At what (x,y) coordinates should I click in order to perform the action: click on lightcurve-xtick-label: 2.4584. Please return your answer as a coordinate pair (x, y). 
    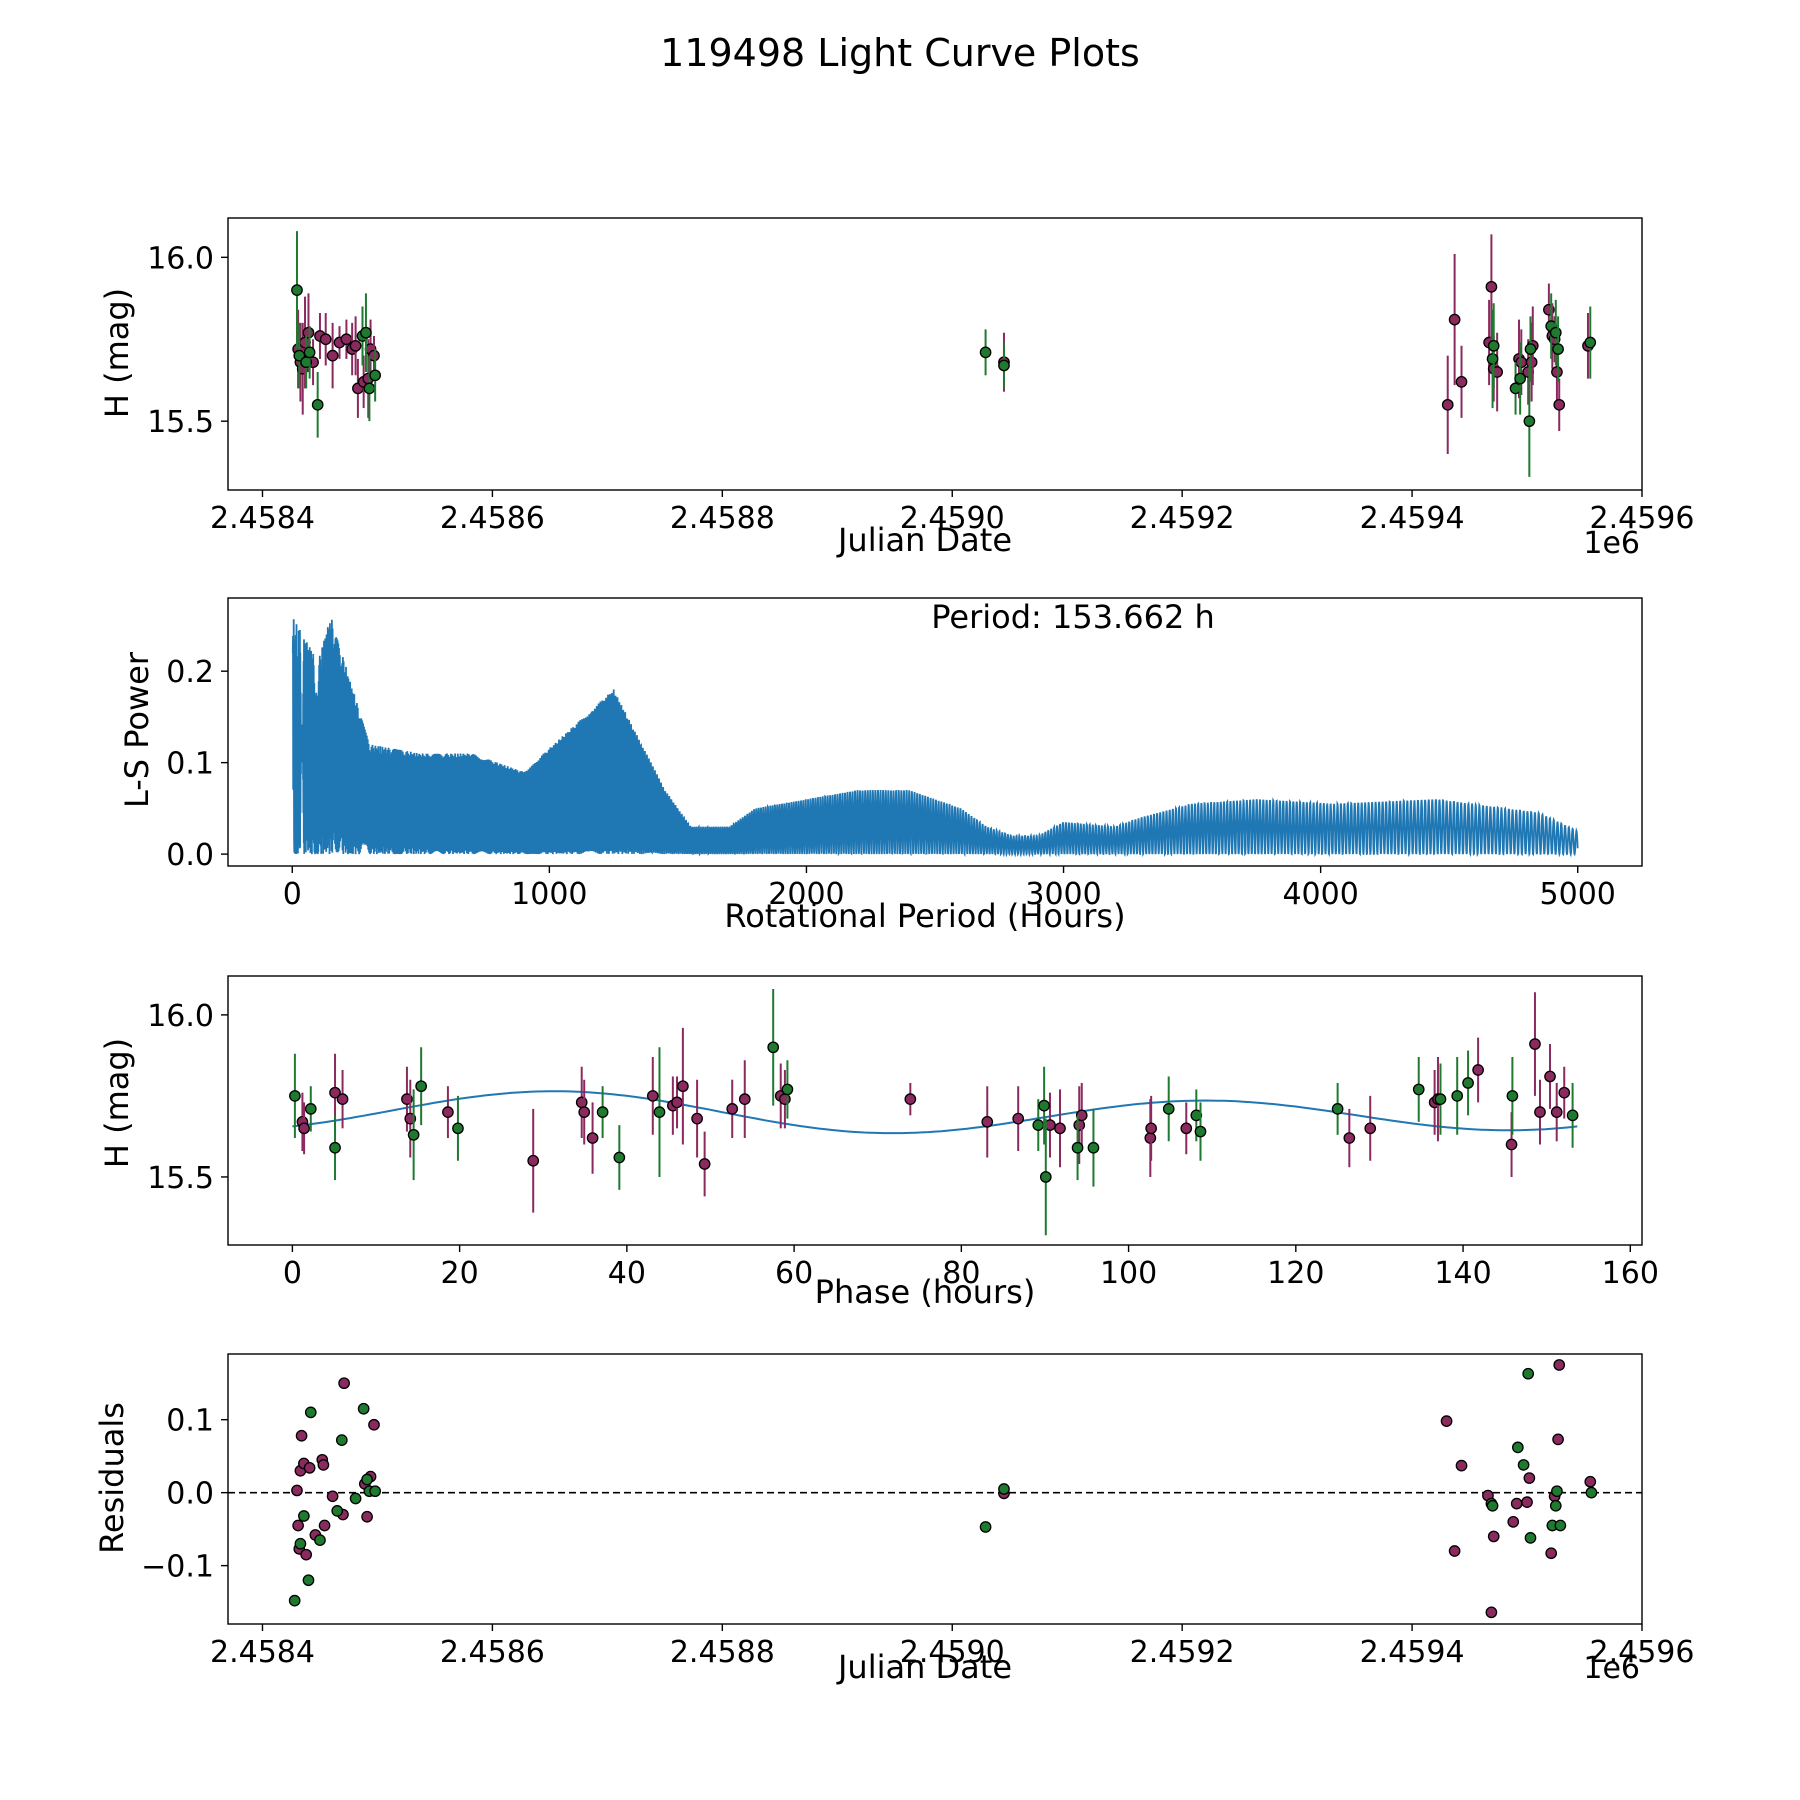
    Looking at the image, I should click on (262, 518).